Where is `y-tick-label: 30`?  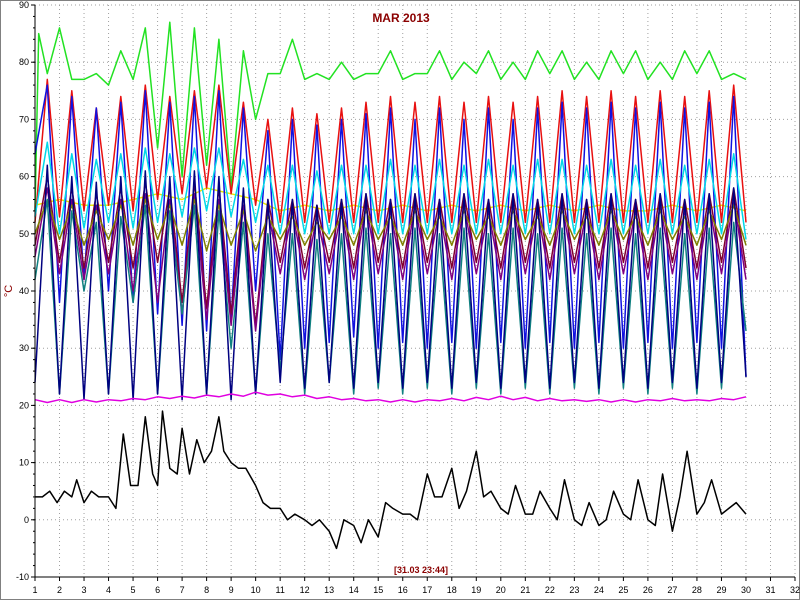 y-tick-label: 30 is located at coordinates (24, 348).